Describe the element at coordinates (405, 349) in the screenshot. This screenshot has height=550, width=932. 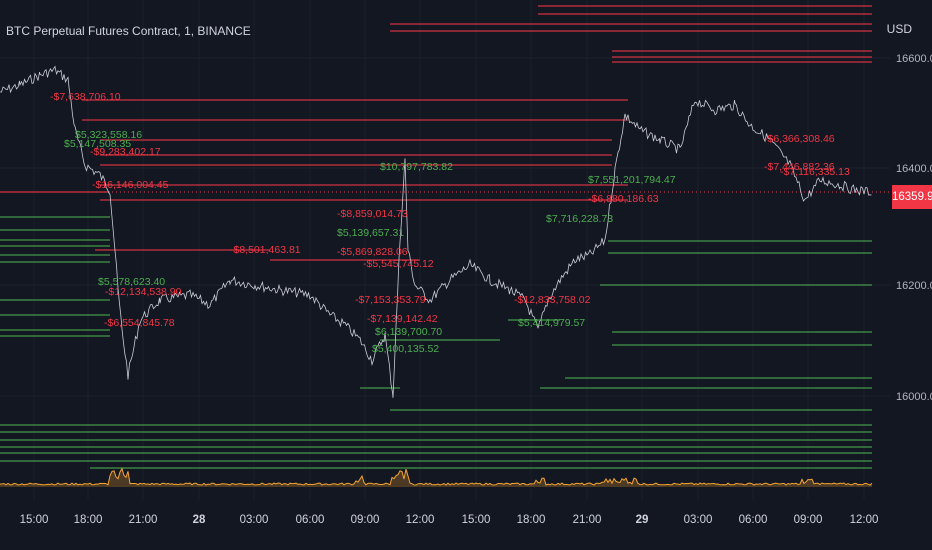
I see `liquidation-label: $5,400,135.52` at that location.